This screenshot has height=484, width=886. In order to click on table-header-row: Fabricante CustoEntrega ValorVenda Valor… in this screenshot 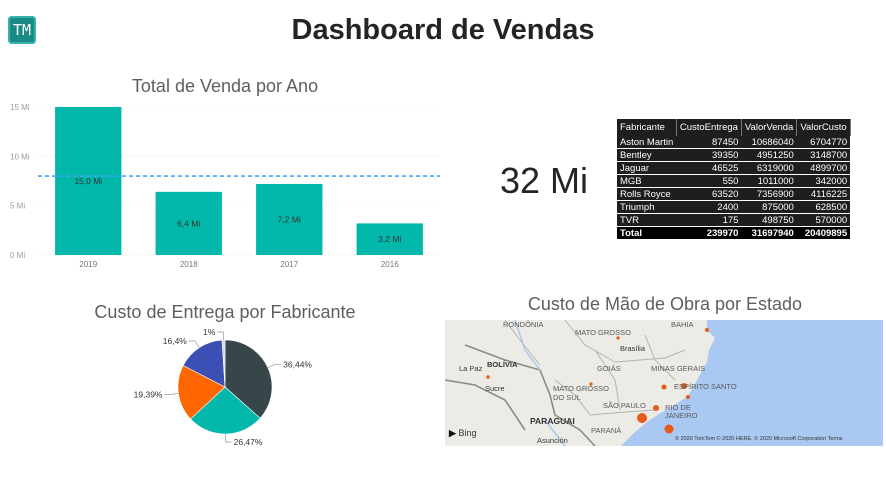, I will do `click(734, 127)`.